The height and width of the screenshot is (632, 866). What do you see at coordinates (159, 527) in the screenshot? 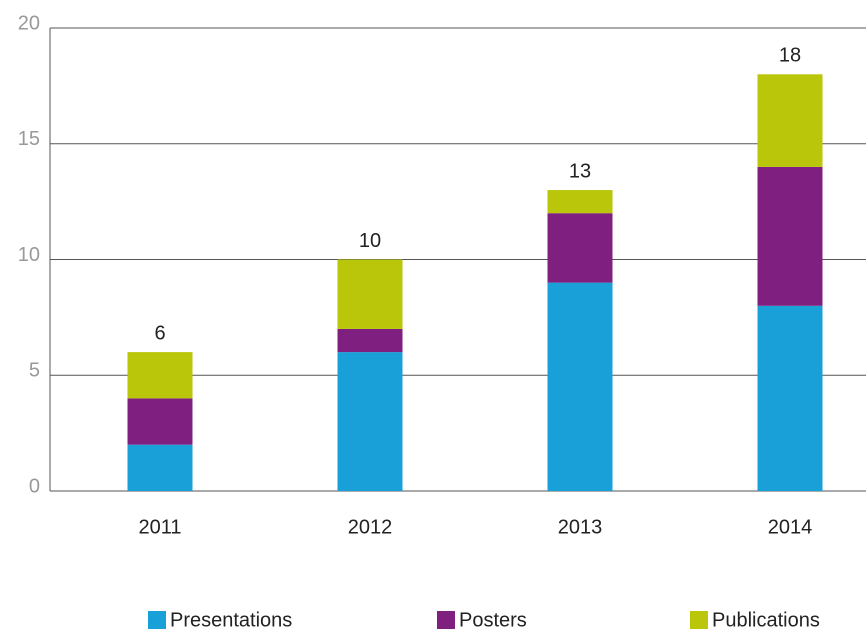
I see `x-tick-label: 2011` at bounding box center [159, 527].